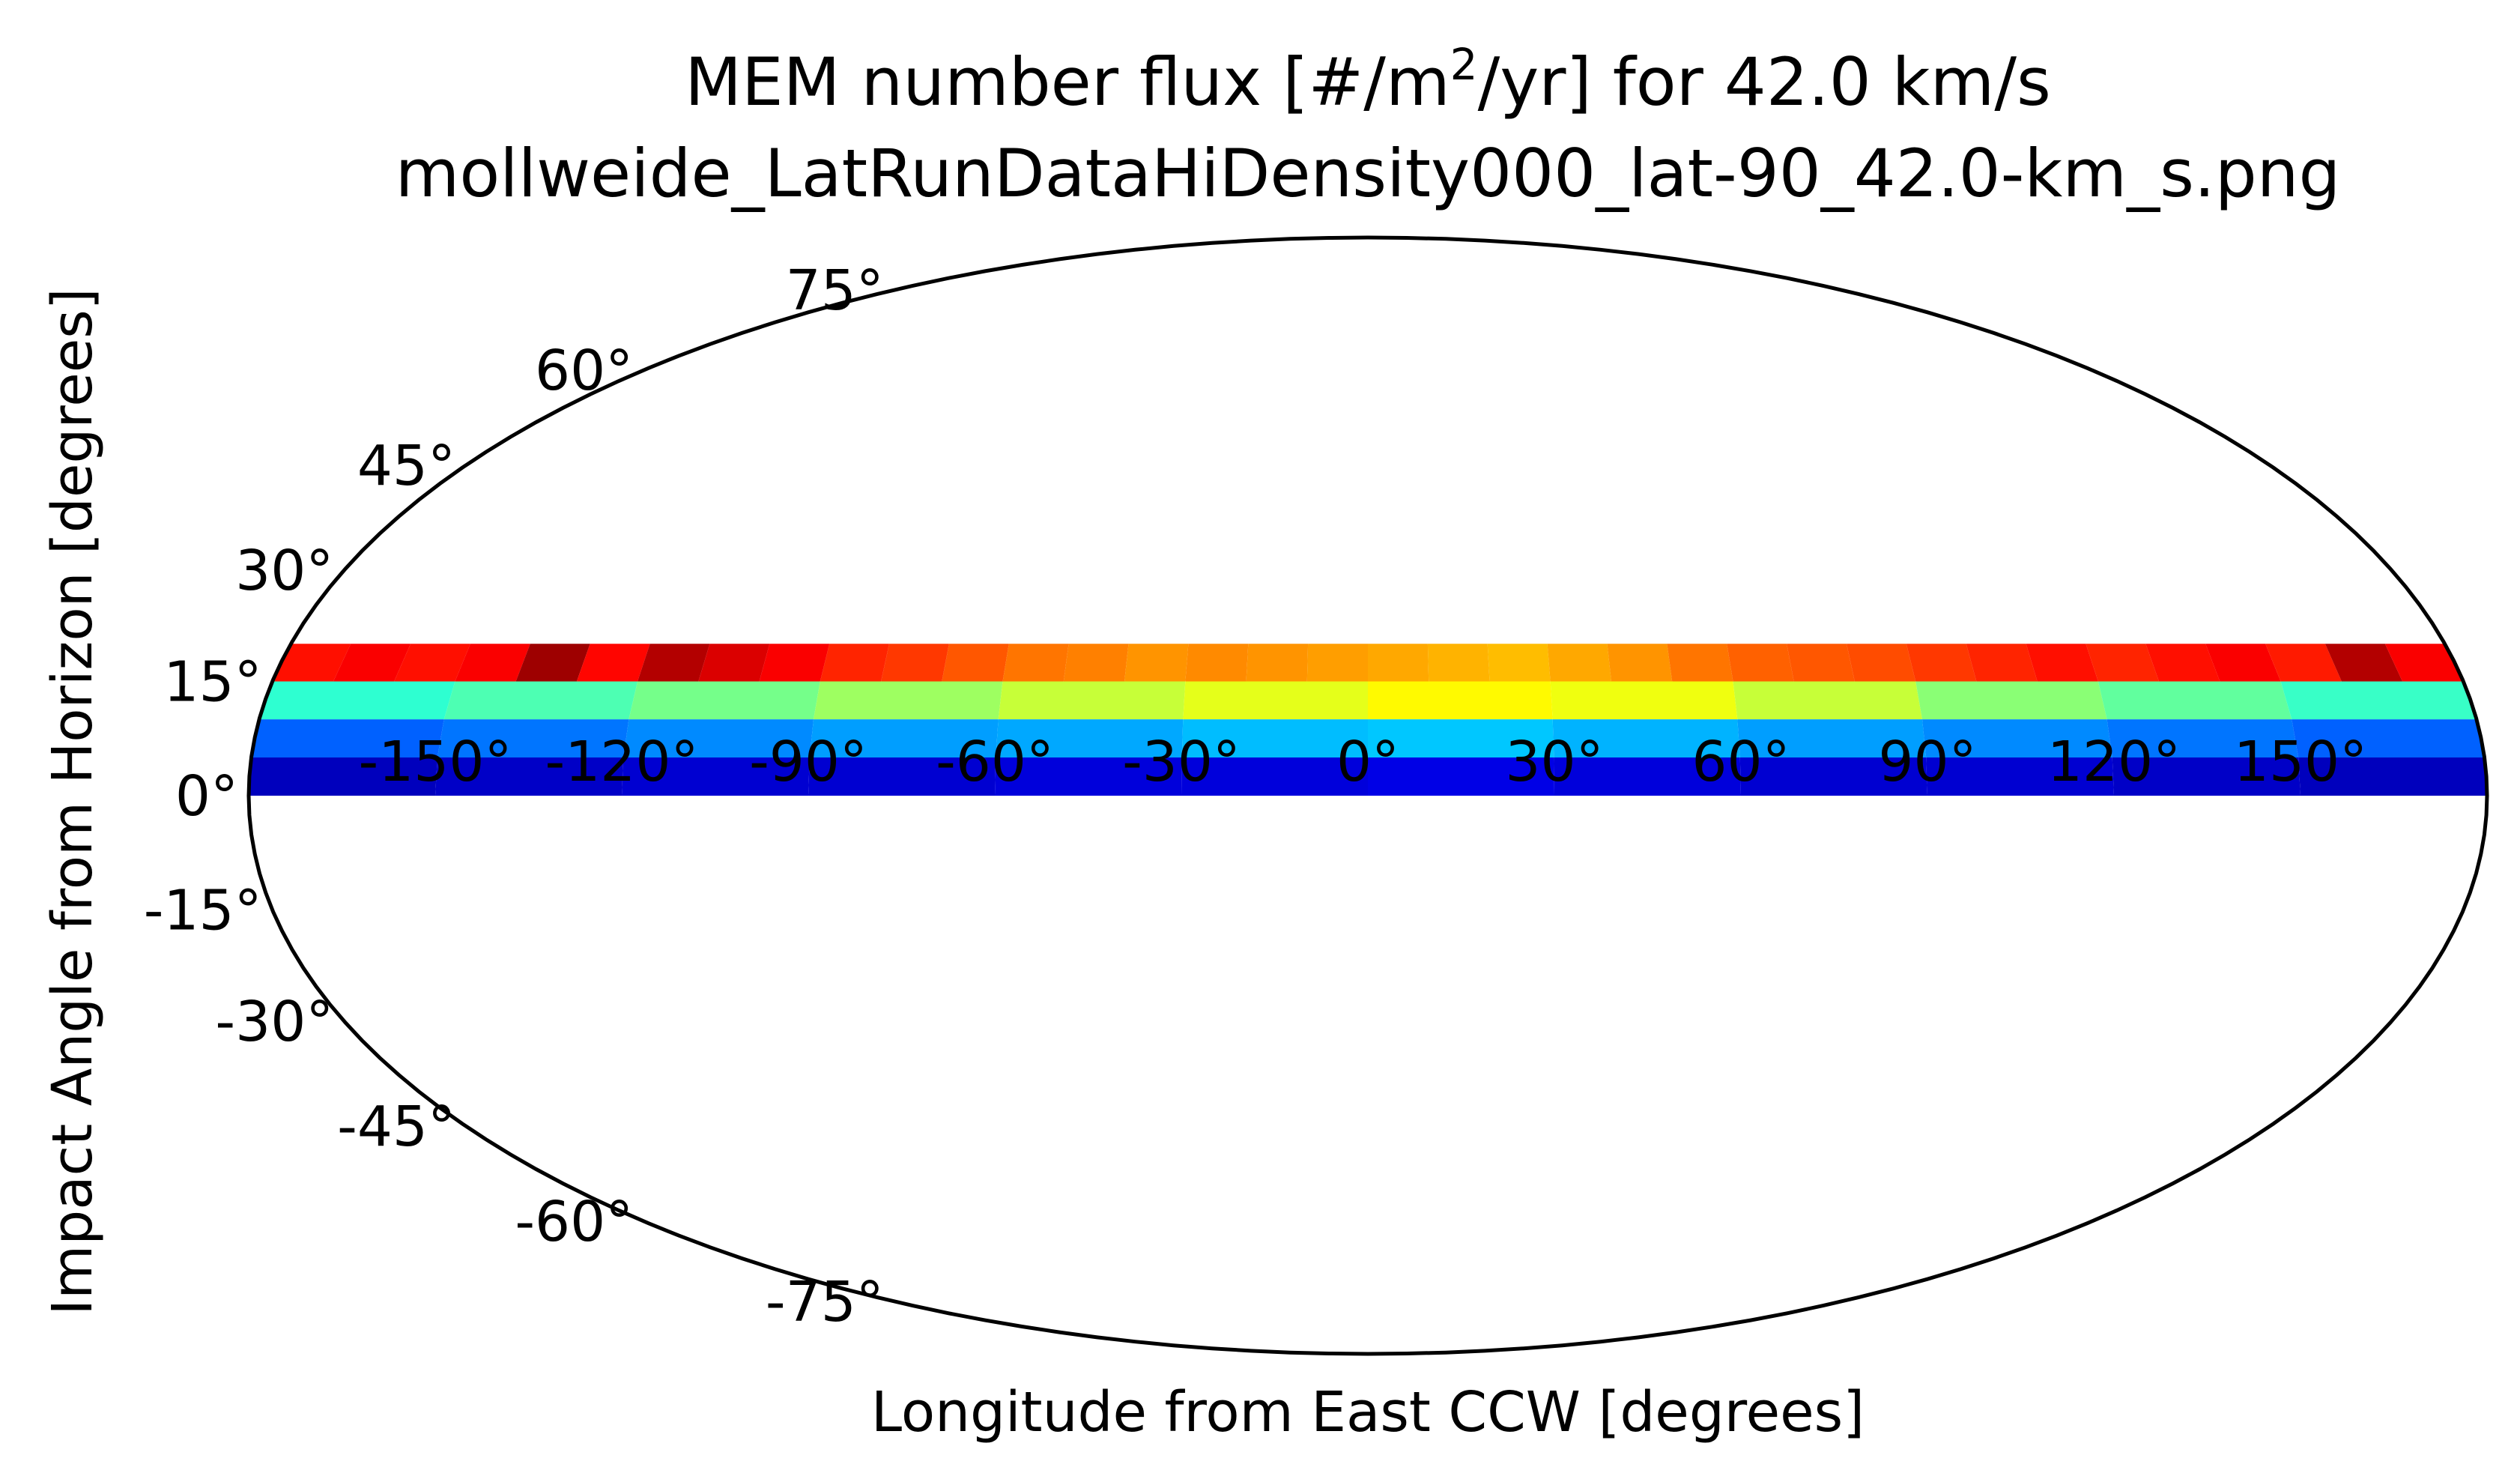 Image resolution: width=2520 pixels, height=1482 pixels. Describe the element at coordinates (825, 1302) in the screenshot. I see `y-tick-label: -75°` at that location.